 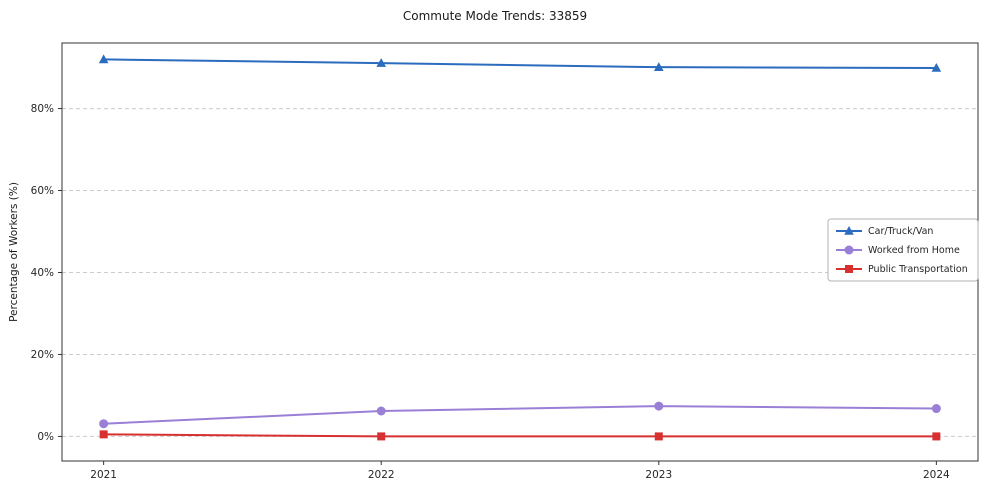 I want to click on y-tick-label: 20%, so click(x=42, y=355).